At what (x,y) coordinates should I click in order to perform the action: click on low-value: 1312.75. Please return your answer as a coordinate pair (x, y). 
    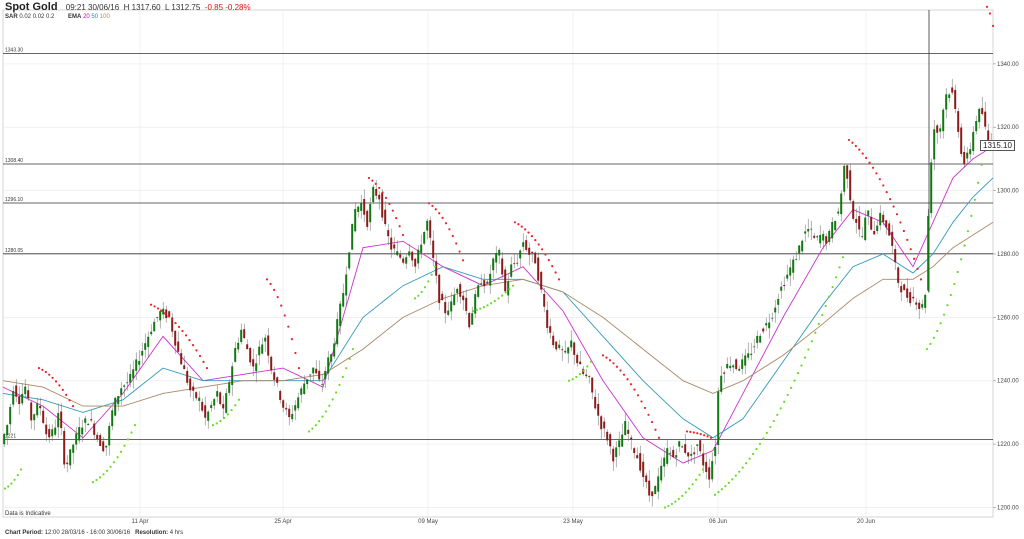
    Looking at the image, I should click on (186, 7).